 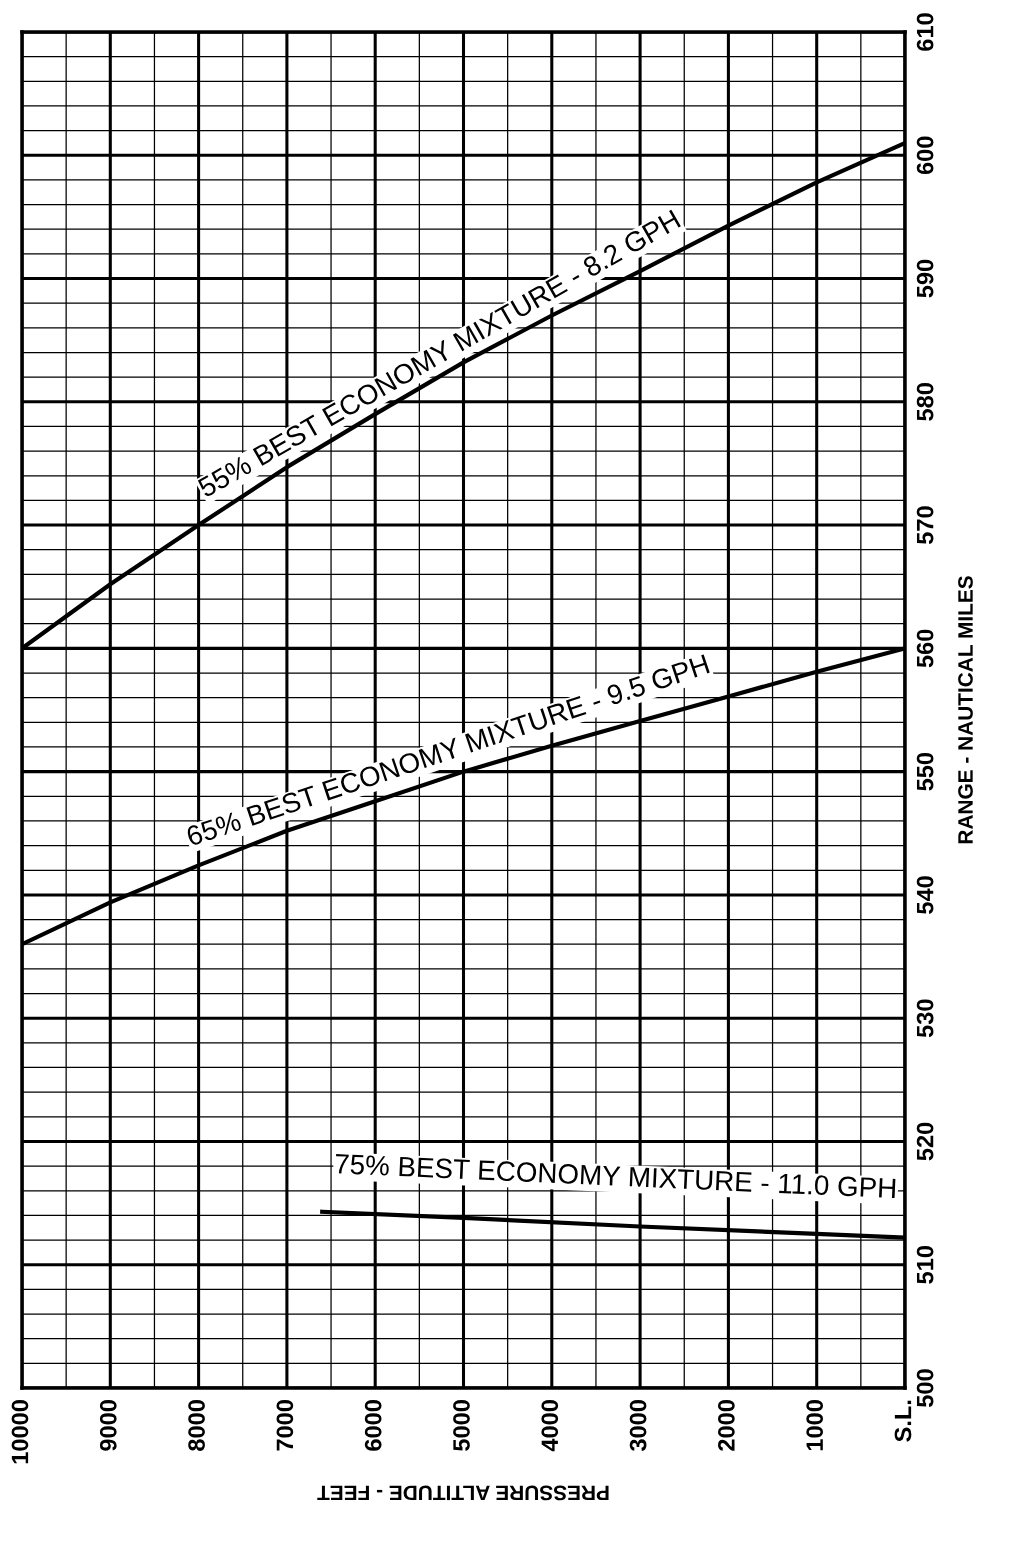 What do you see at coordinates (638, 1426) in the screenshot?
I see `x-tick-label: 3000` at bounding box center [638, 1426].